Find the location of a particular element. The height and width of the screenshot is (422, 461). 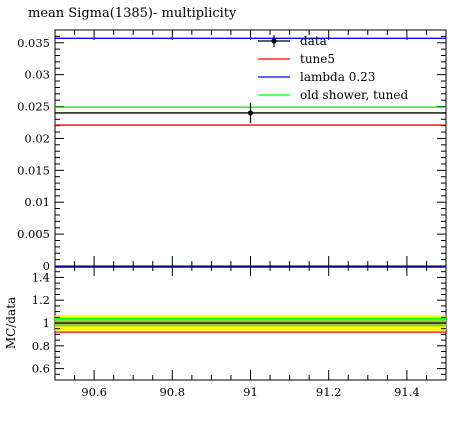

ratio-y-label: MC/data is located at coordinates (11, 323).